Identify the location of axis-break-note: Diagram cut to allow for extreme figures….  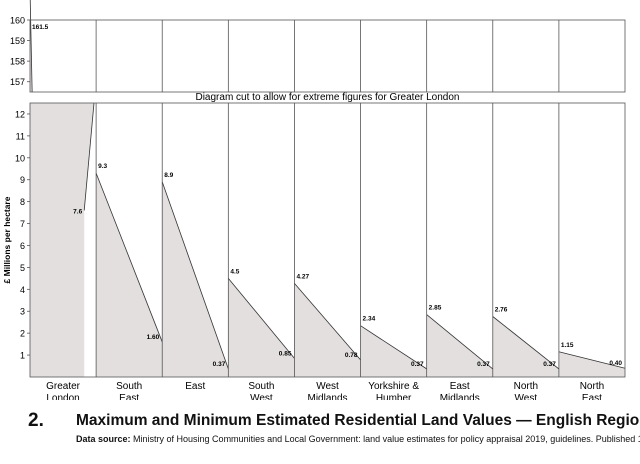
(327, 97).